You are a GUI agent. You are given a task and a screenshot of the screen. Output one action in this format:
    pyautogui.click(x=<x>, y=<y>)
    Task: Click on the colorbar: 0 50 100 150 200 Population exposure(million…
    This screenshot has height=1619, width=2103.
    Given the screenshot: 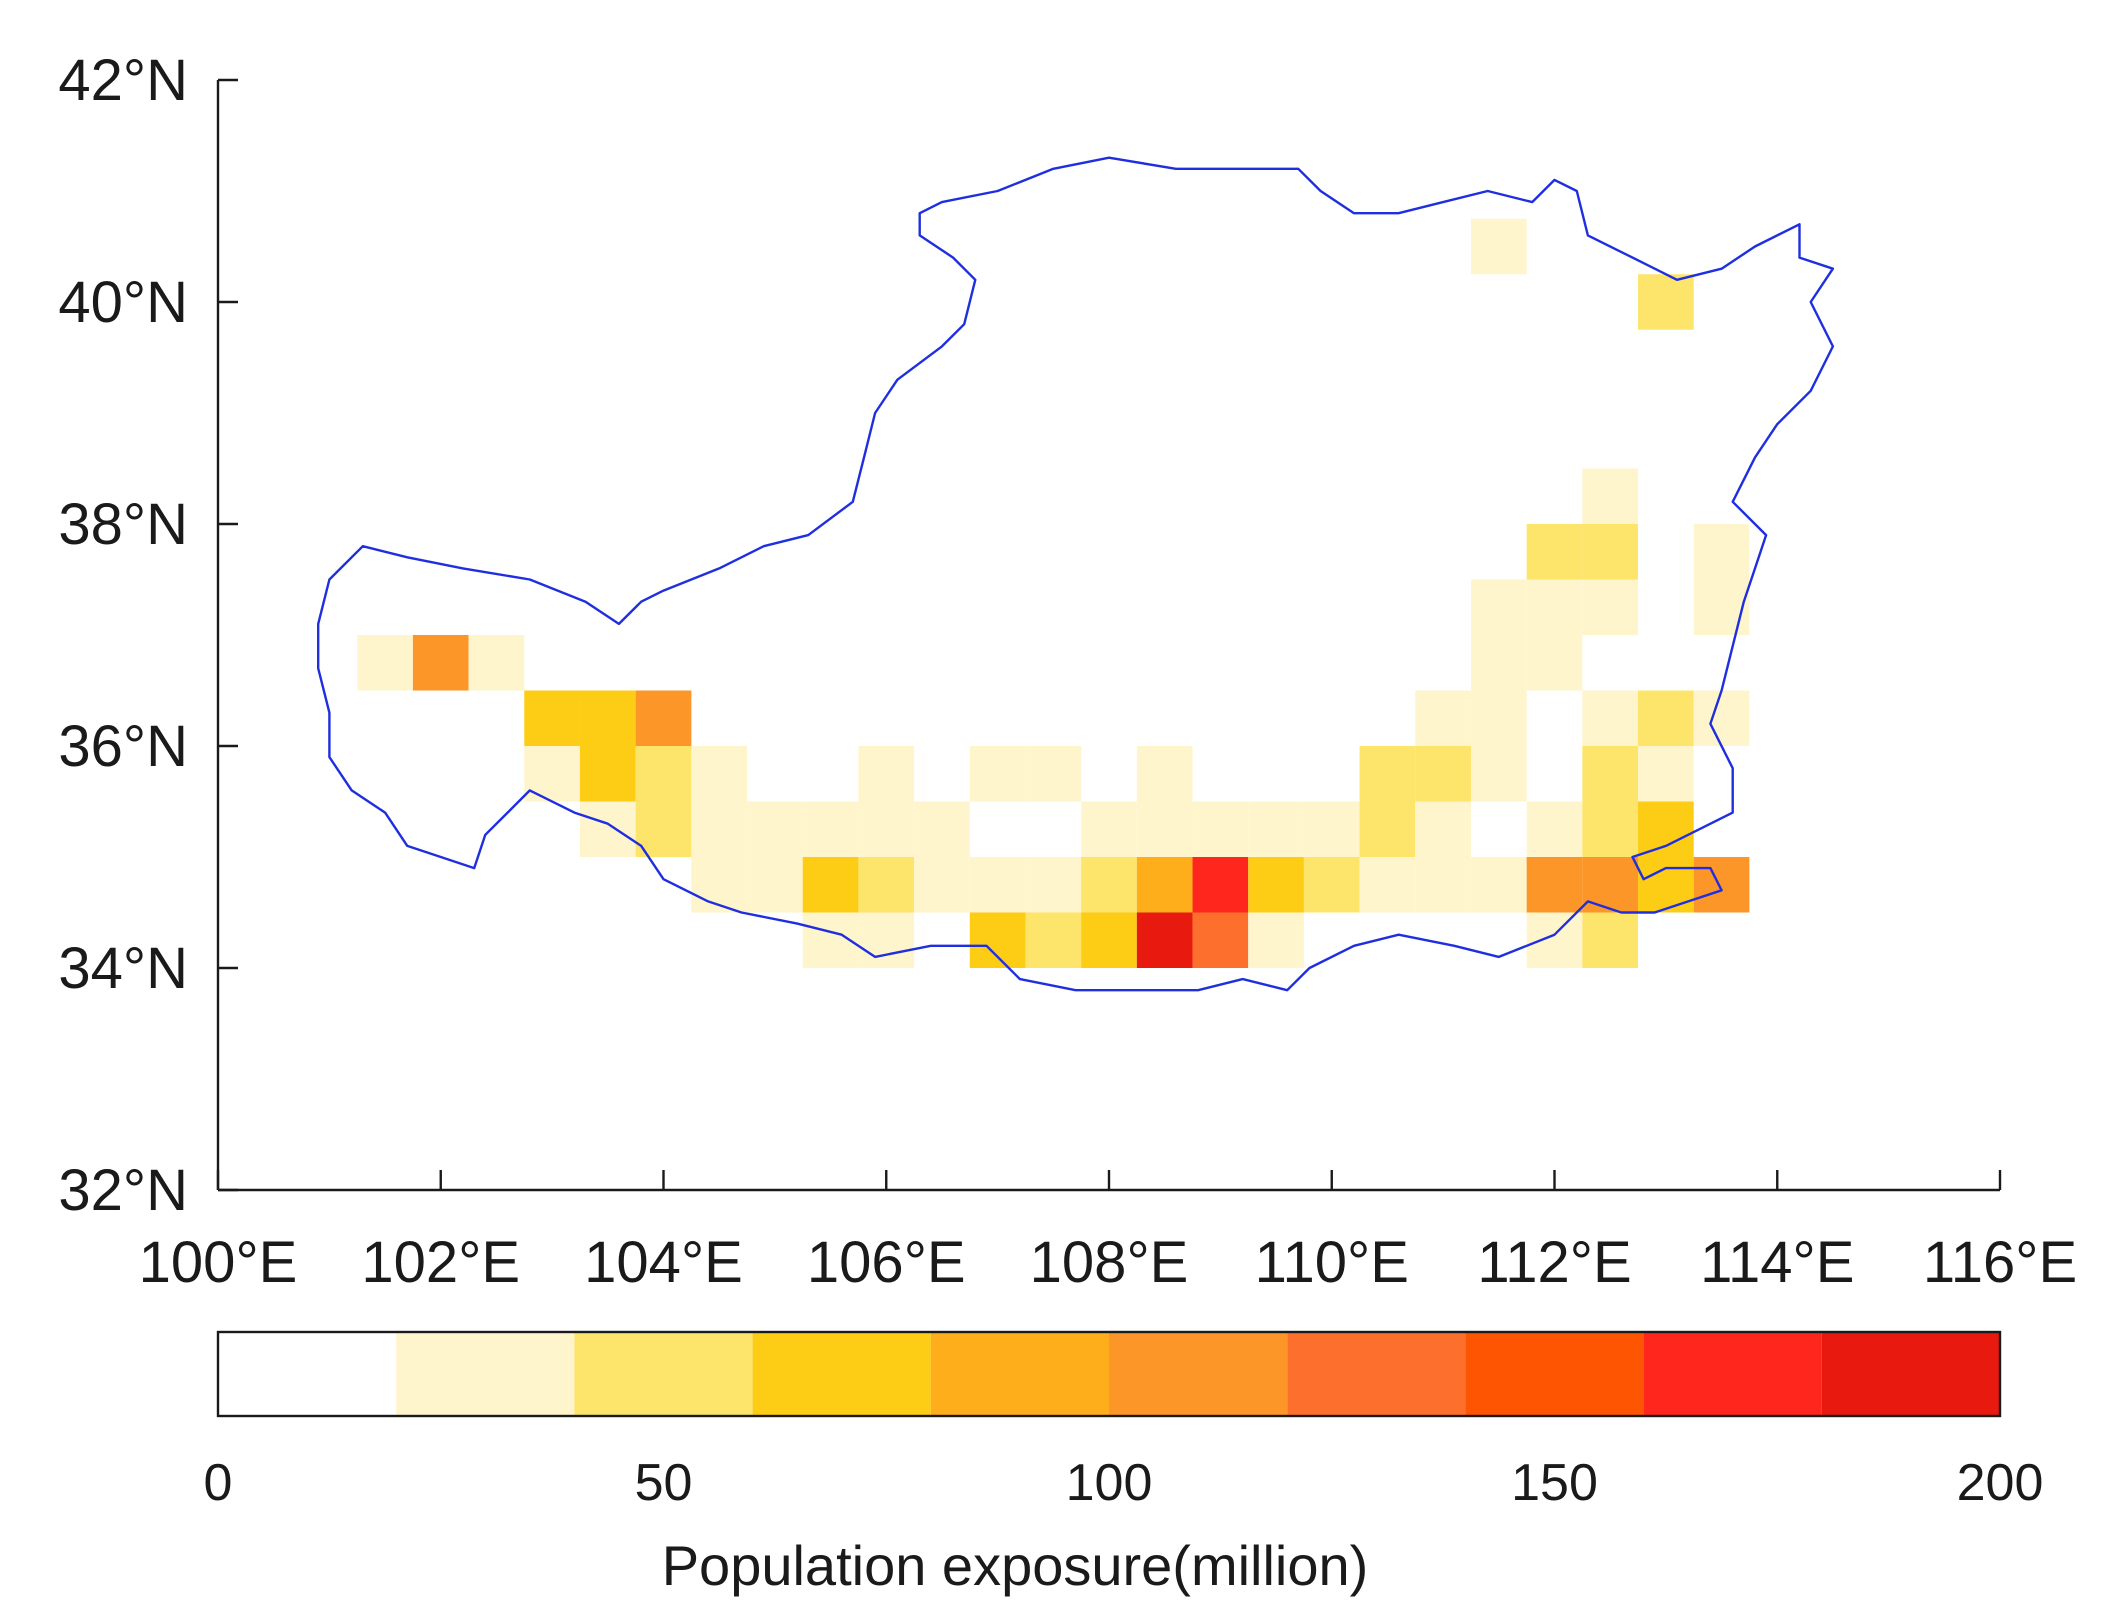 What is the action you would take?
    pyautogui.click(x=1124, y=1463)
    